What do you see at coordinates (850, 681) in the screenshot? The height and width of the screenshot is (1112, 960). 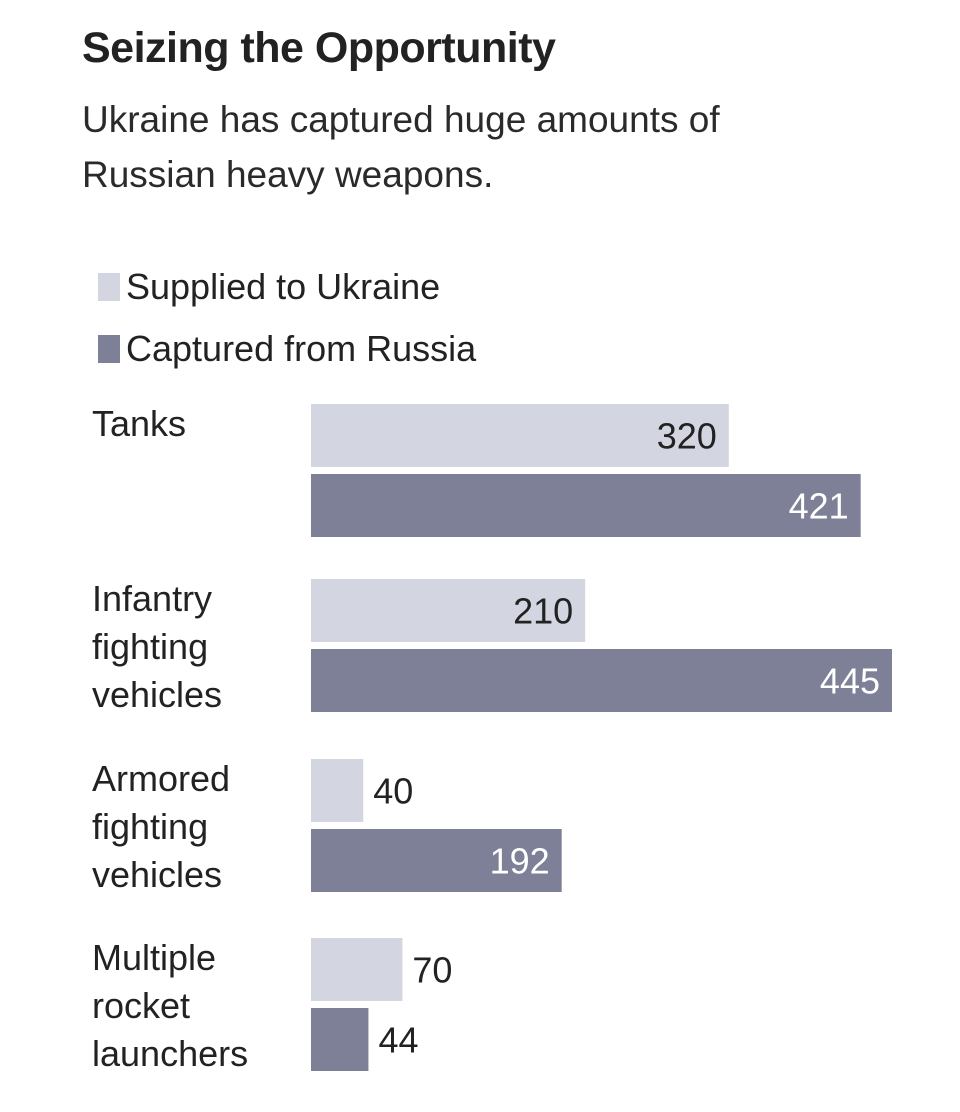 I see `value-label-captured-infantry-fighting-vehicles: 445` at bounding box center [850, 681].